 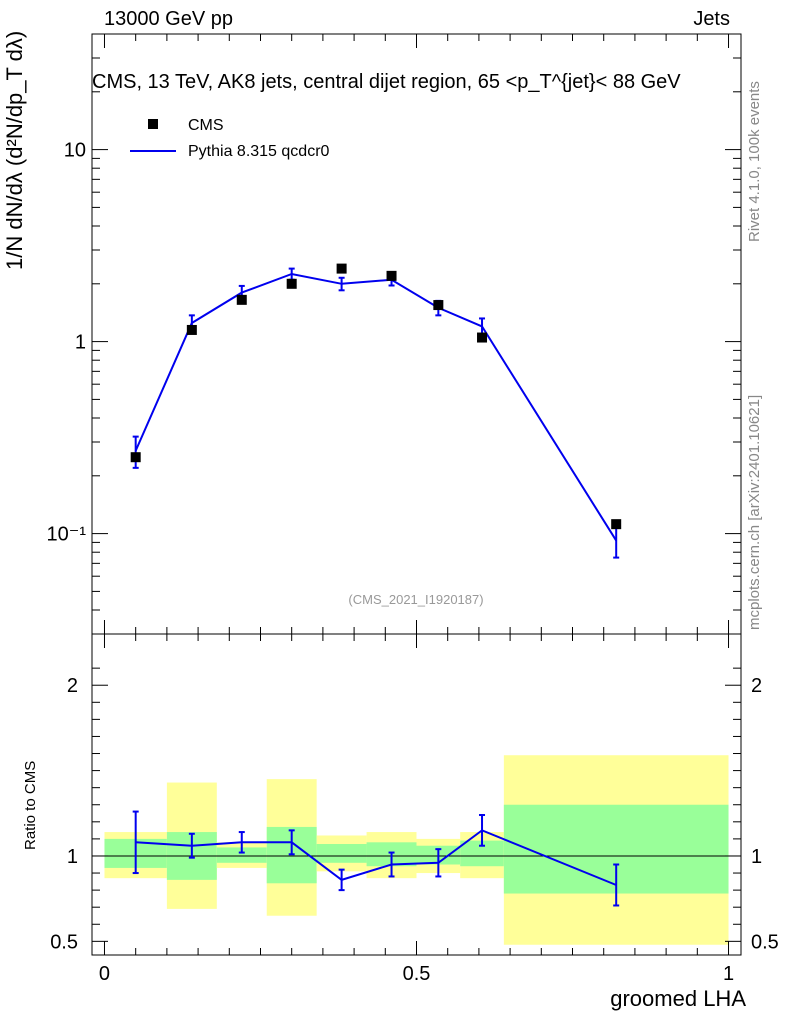 I want to click on x-tick-label: 0.5, so click(x=417, y=974).